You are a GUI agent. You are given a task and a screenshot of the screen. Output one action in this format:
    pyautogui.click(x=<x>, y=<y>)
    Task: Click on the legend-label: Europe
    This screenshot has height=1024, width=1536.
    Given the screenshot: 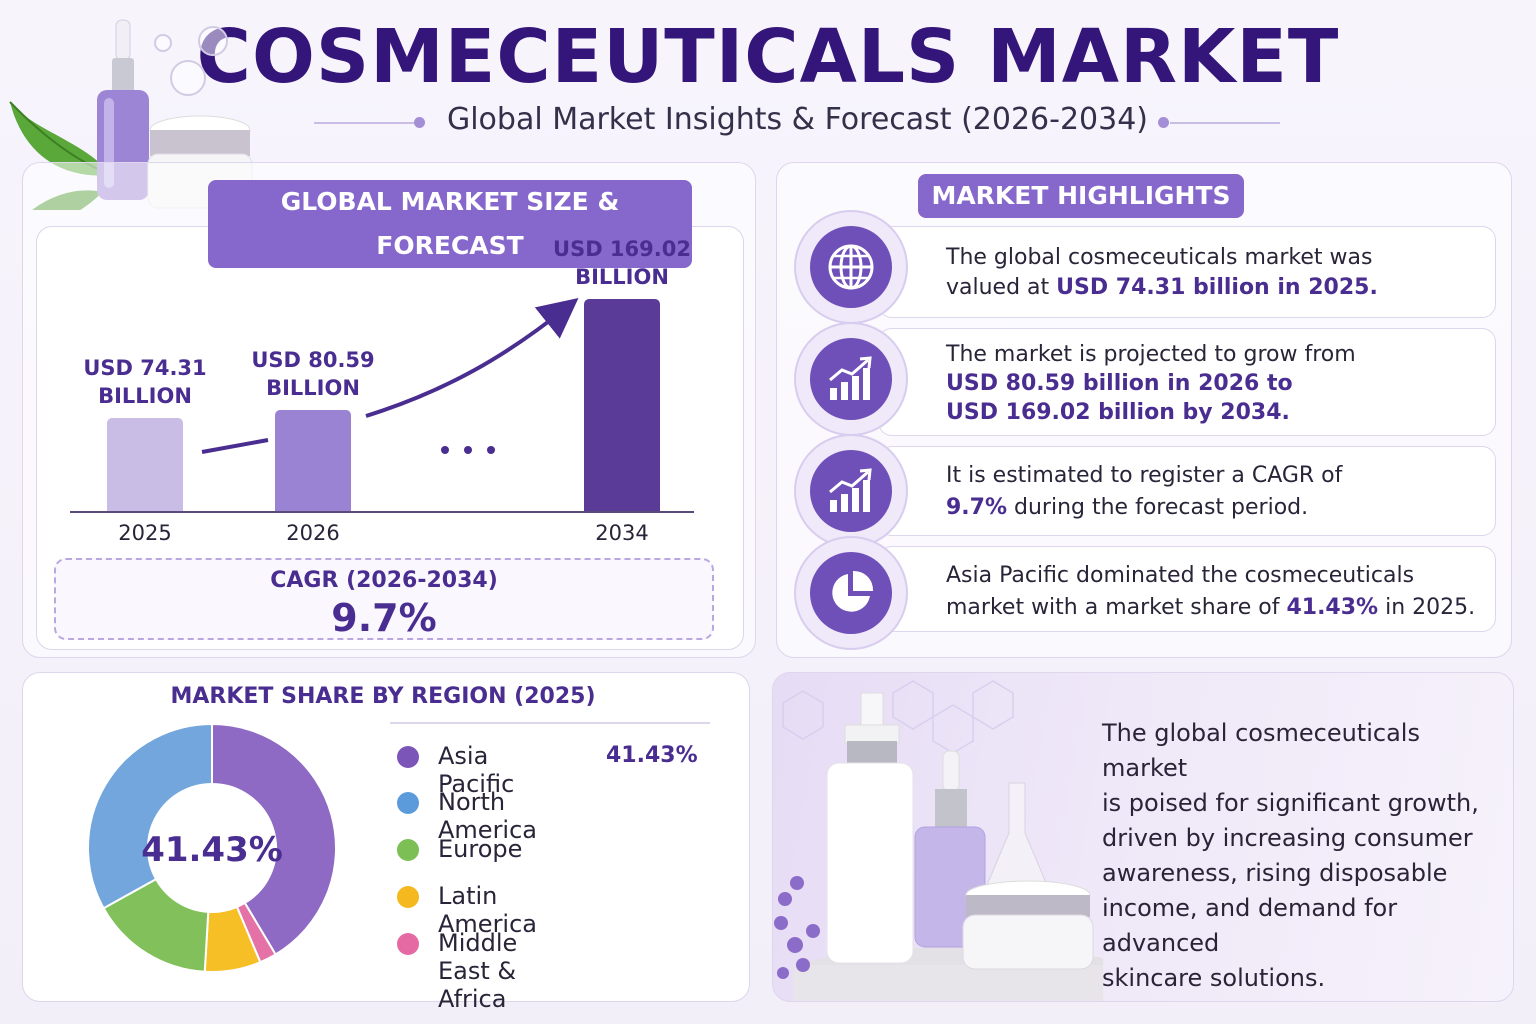 What is the action you would take?
    pyautogui.click(x=480, y=849)
    